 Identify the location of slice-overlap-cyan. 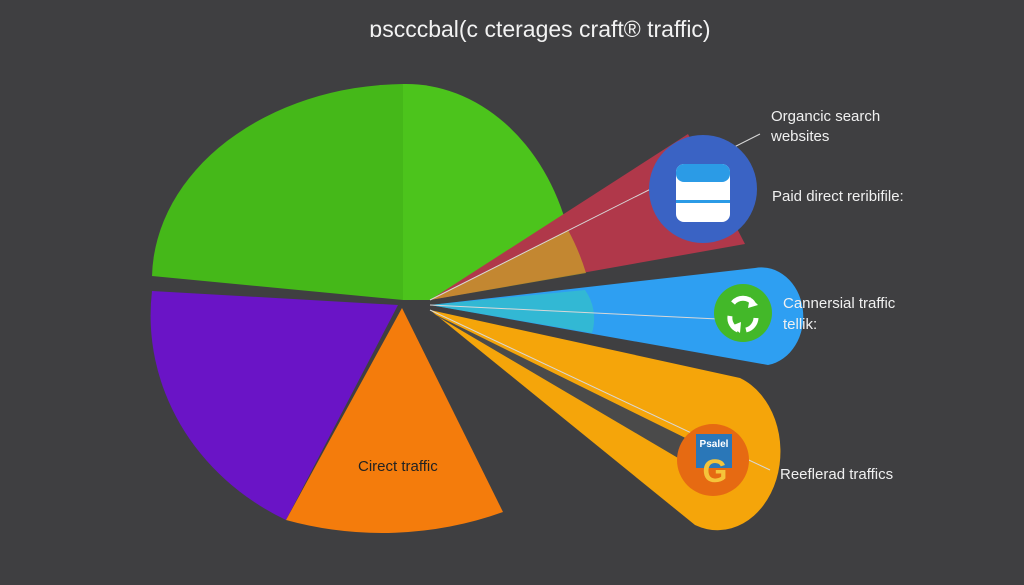
(512, 311).